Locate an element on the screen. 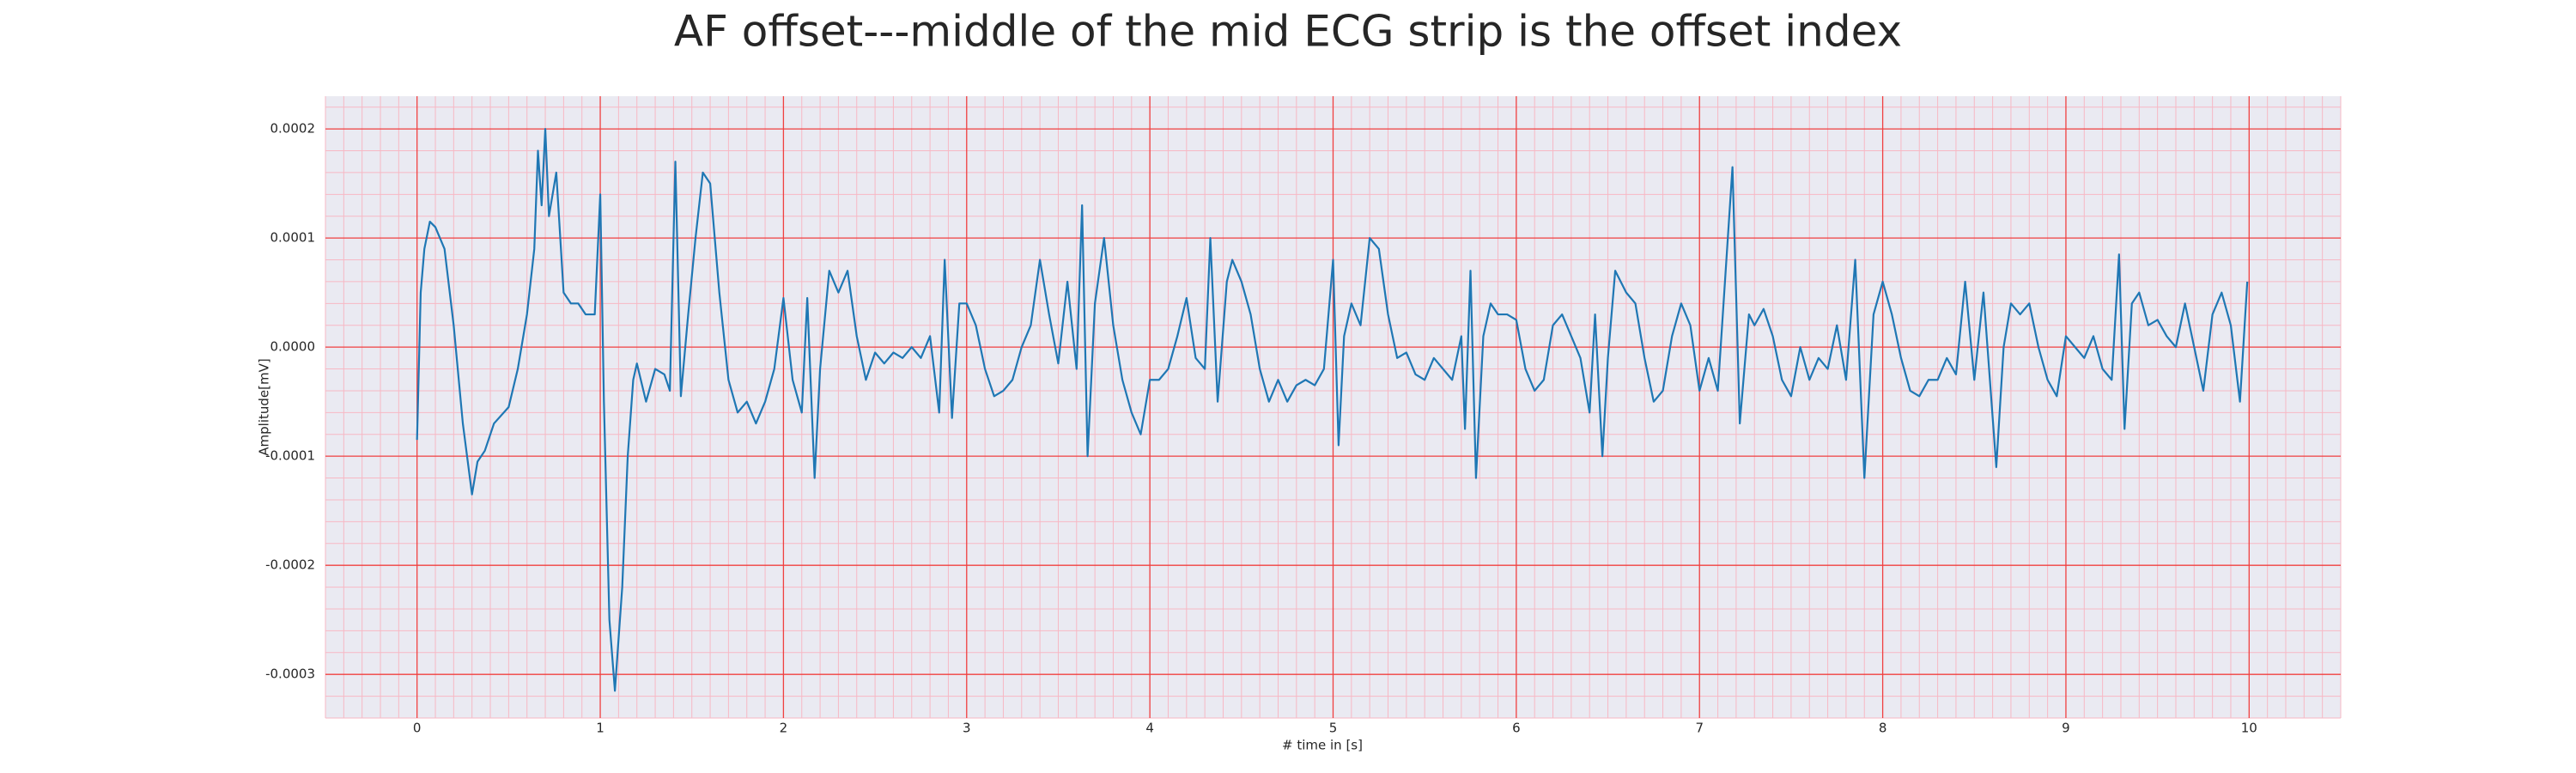  x-tick-label: 6 is located at coordinates (1517, 728).